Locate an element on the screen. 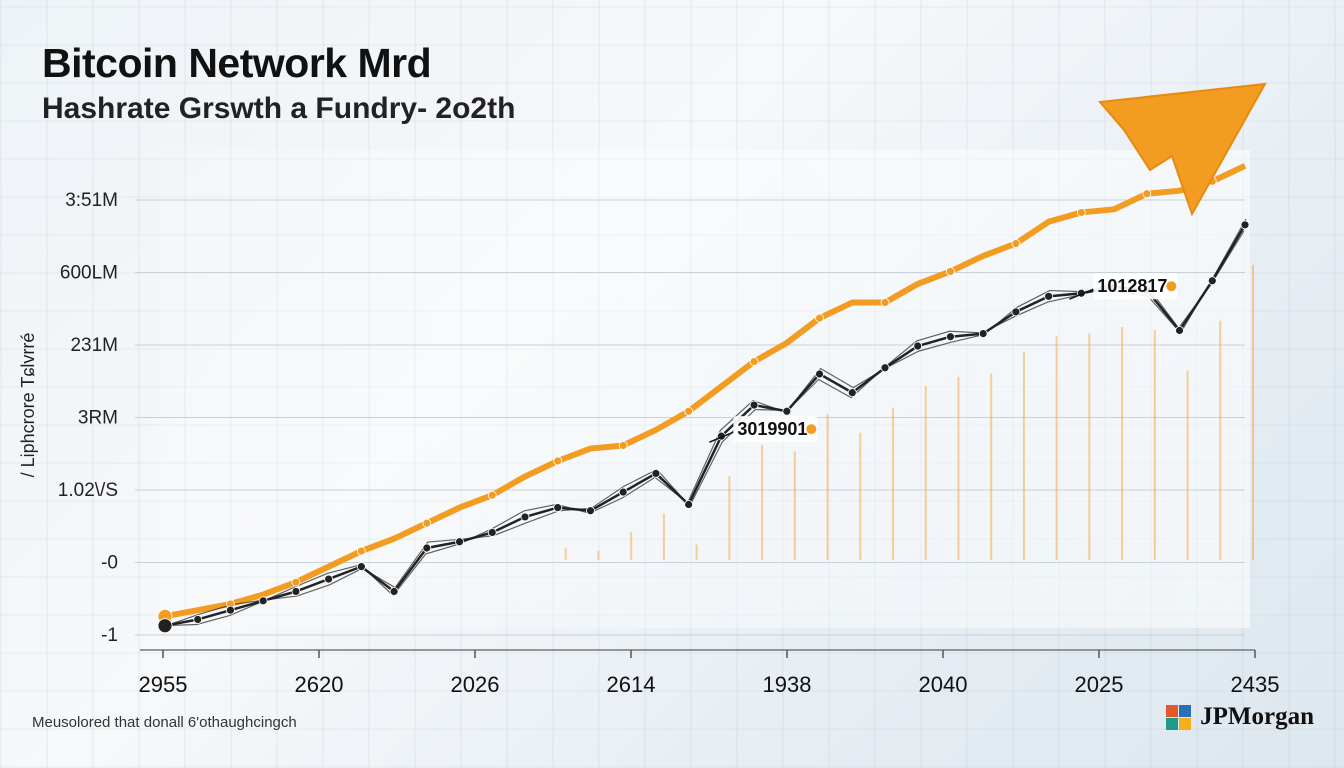  x-tick-label: 2435 is located at coordinates (1255, 684).